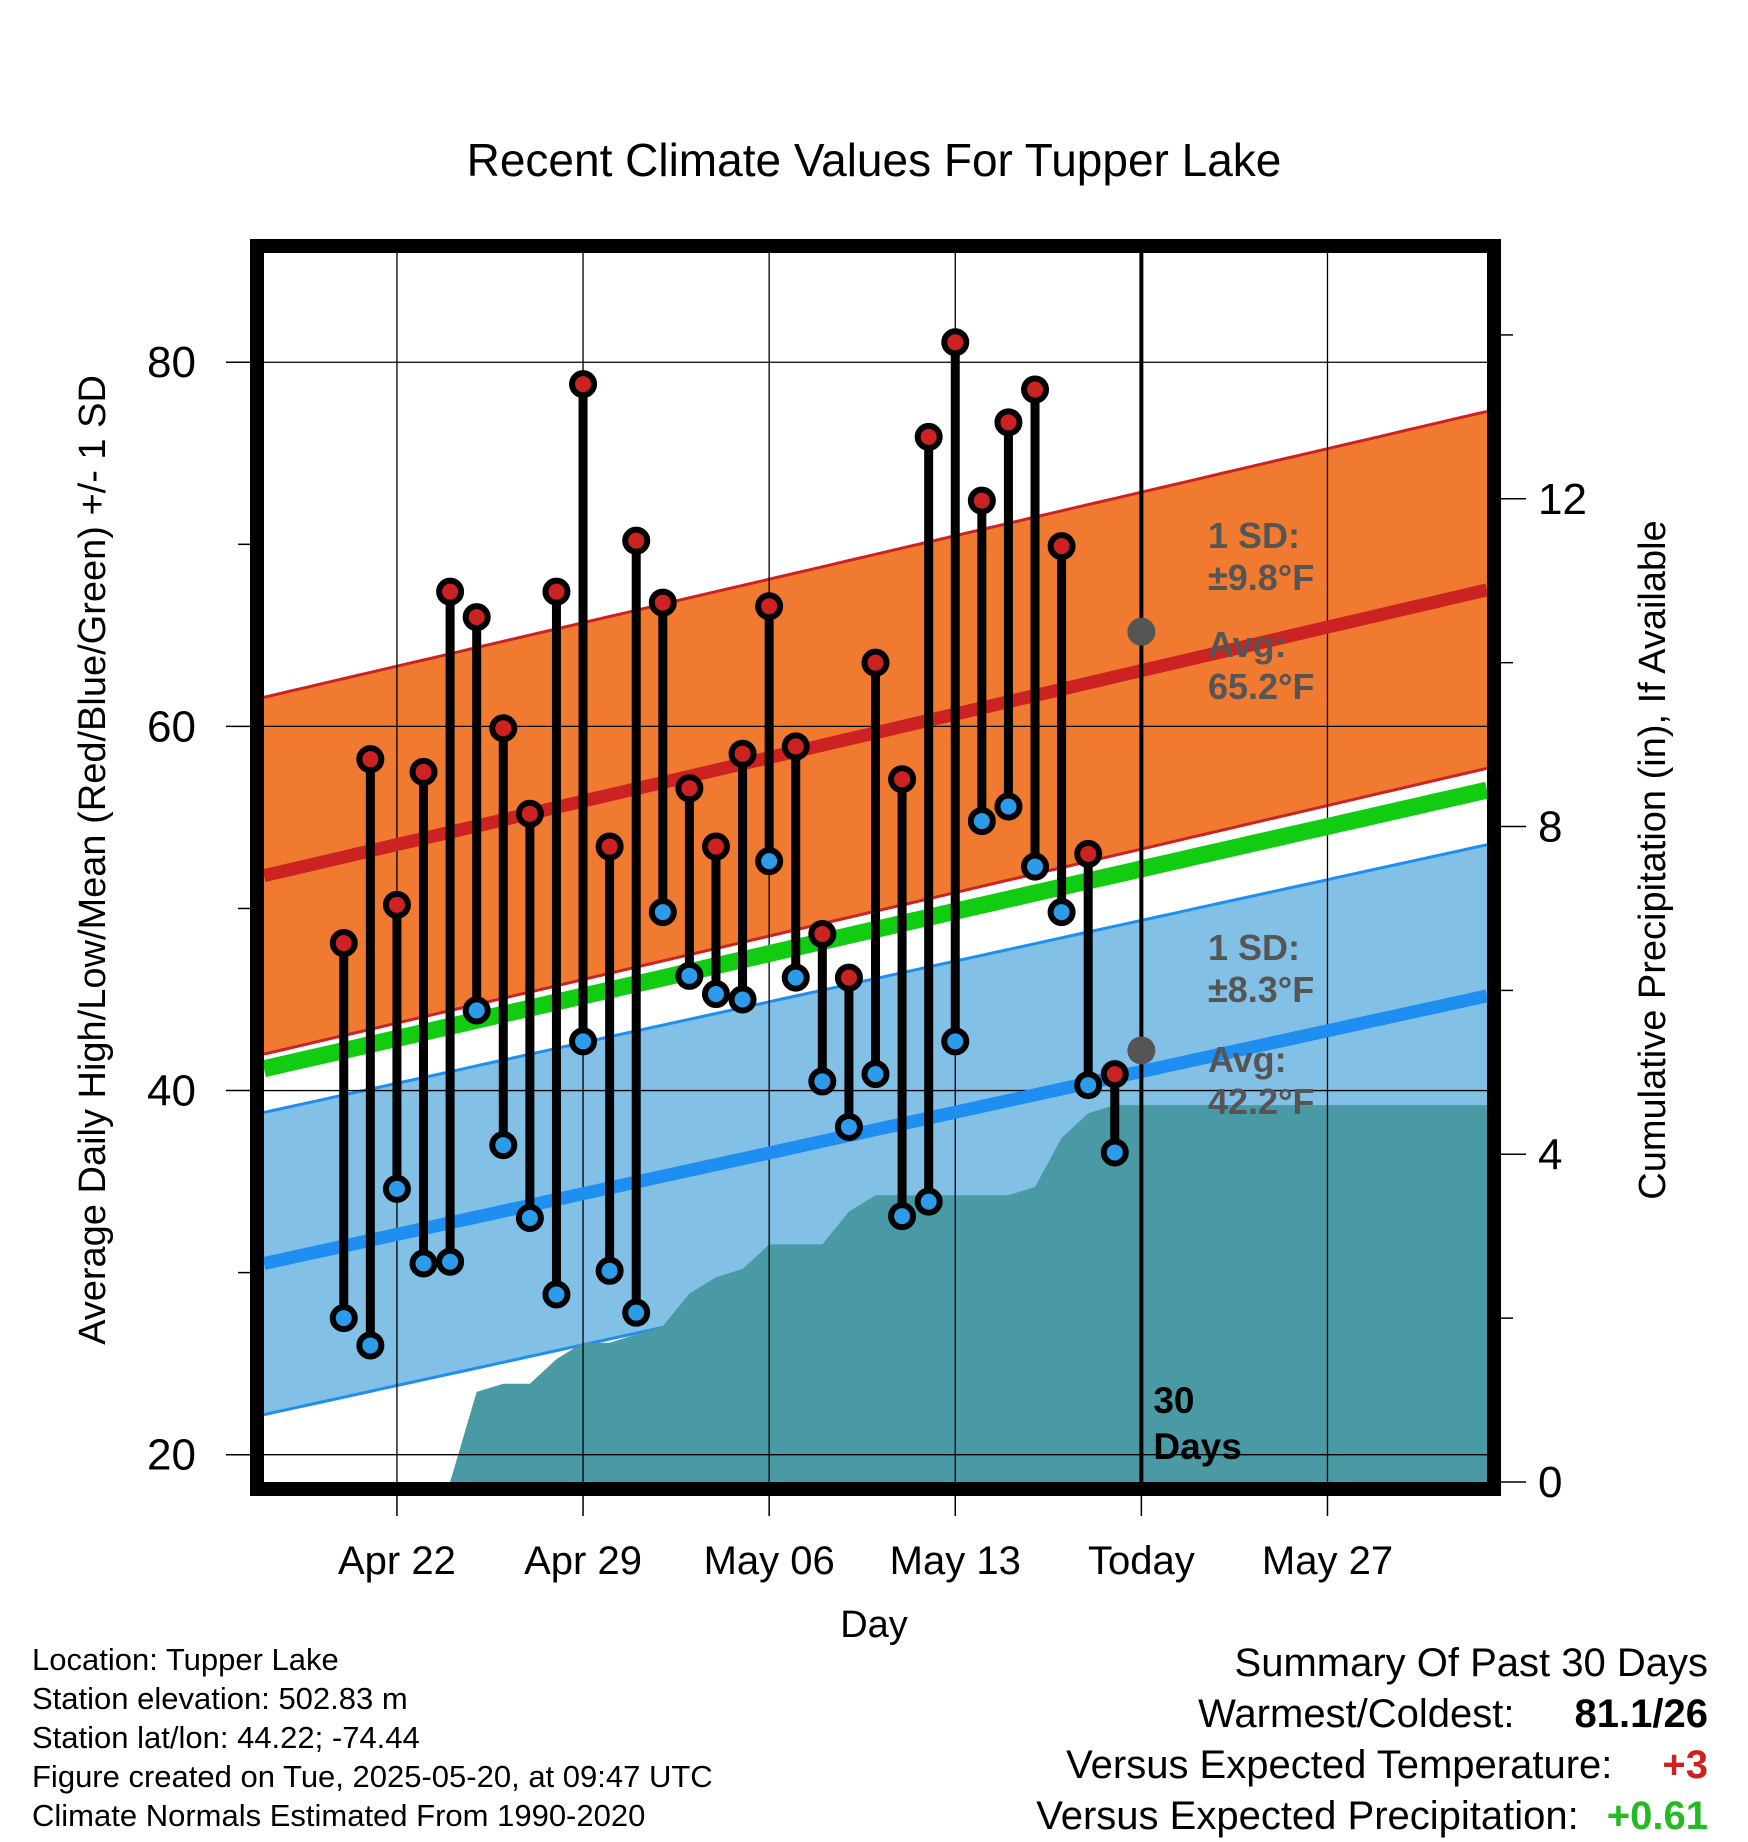  Describe the element at coordinates (171, 362) in the screenshot. I see `y-left-tick-label: 80` at that location.